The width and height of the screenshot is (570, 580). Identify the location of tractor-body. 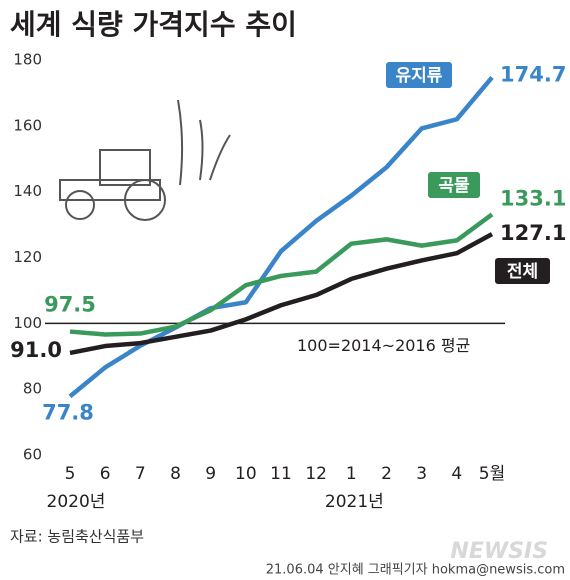
(110, 190).